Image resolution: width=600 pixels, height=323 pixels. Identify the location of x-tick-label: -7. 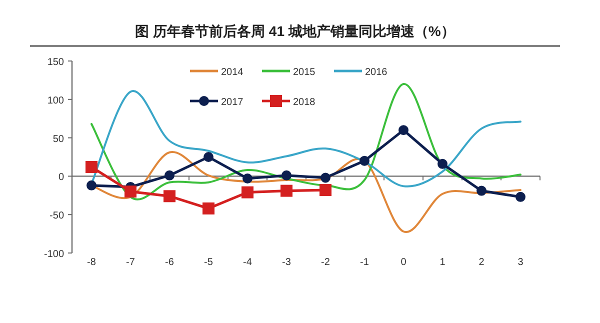
(131, 262).